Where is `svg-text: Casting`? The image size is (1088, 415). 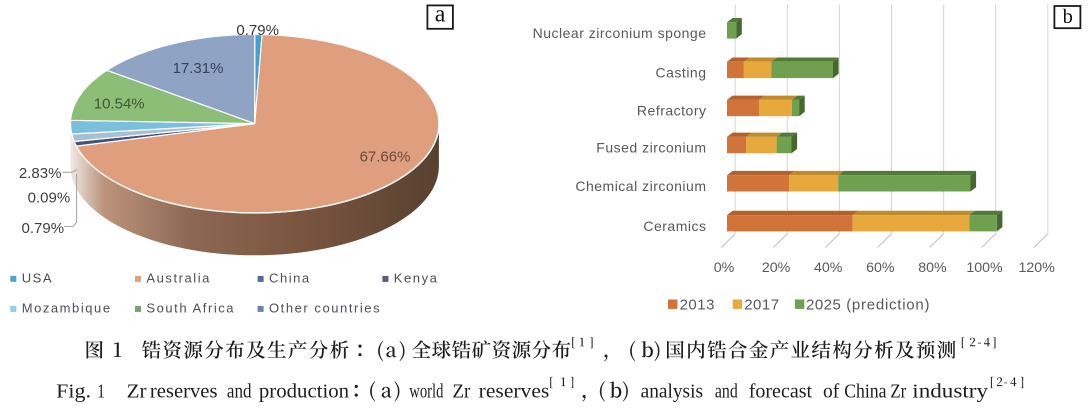
svg-text: Casting is located at coordinates (681, 73).